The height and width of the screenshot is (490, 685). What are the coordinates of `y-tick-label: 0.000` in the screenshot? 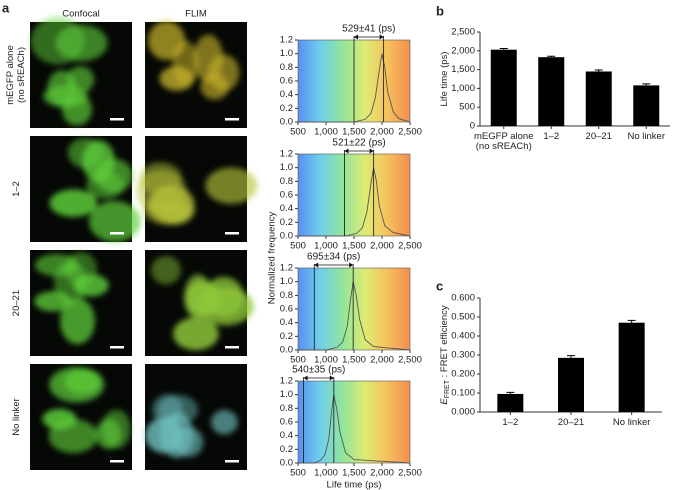 It's located at (463, 412).